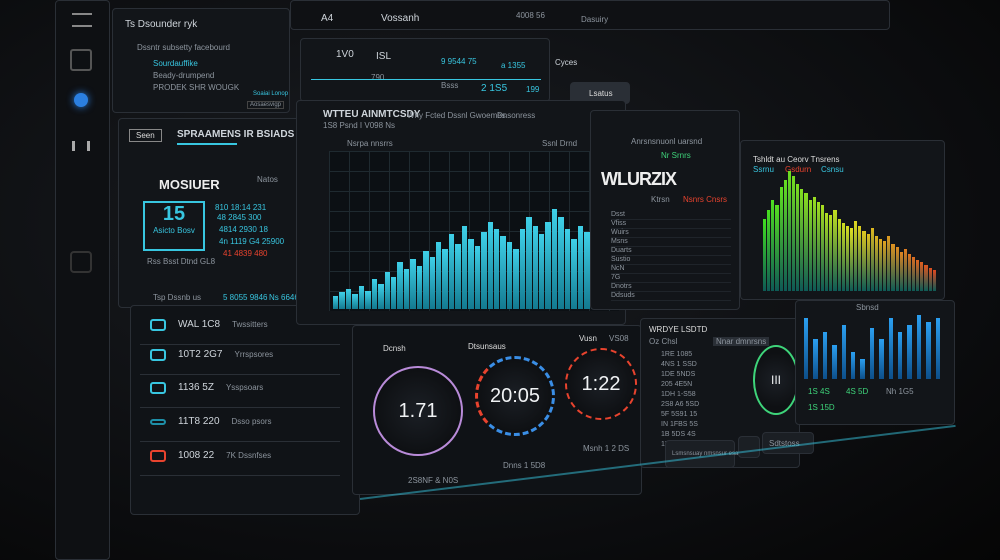 This screenshot has width=1000, height=560. I want to click on badge: Nsnrs Cnsrs, so click(705, 199).